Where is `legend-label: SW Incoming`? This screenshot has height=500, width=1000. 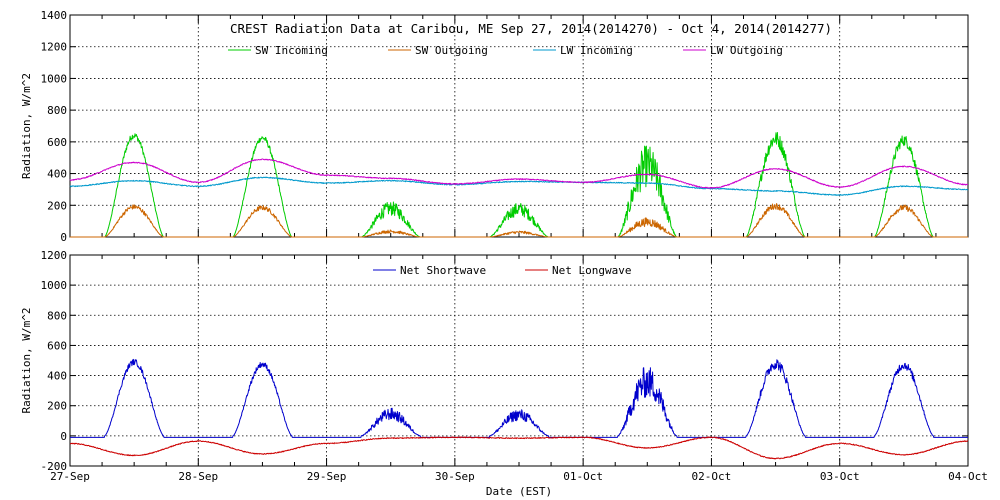
legend-label: SW Incoming is located at coordinates (291, 50).